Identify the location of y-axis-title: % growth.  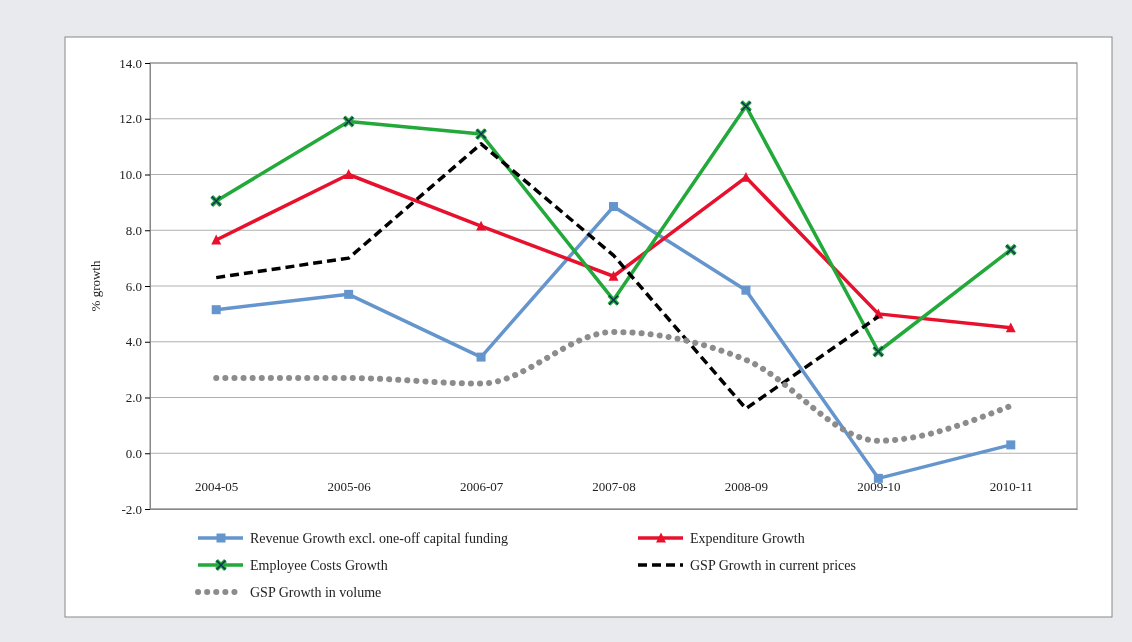
(95, 286).